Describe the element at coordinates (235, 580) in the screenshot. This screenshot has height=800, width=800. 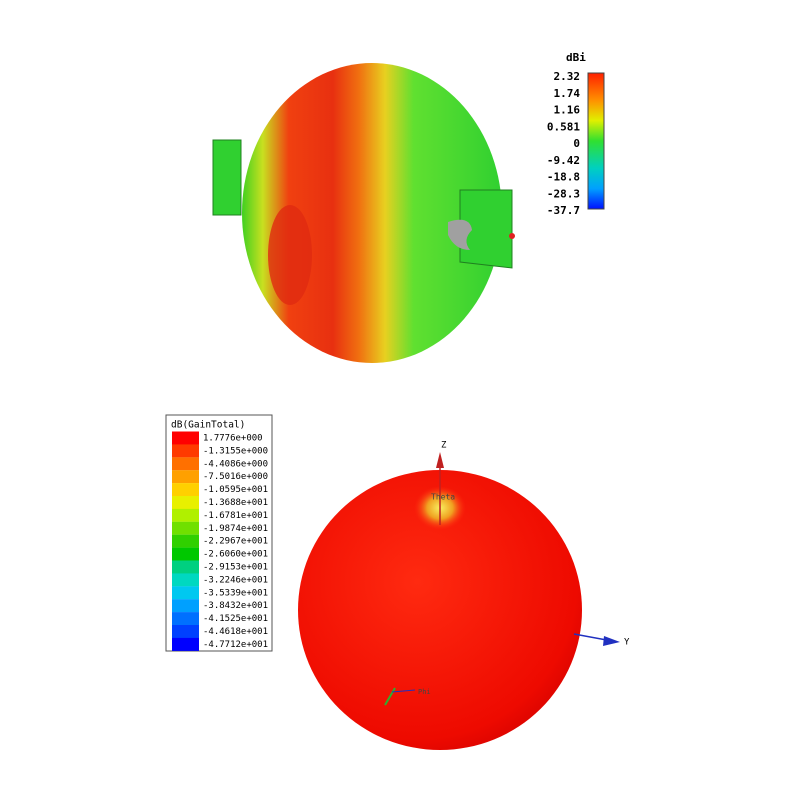
I see `legend-label: -3.2246e+001` at that location.